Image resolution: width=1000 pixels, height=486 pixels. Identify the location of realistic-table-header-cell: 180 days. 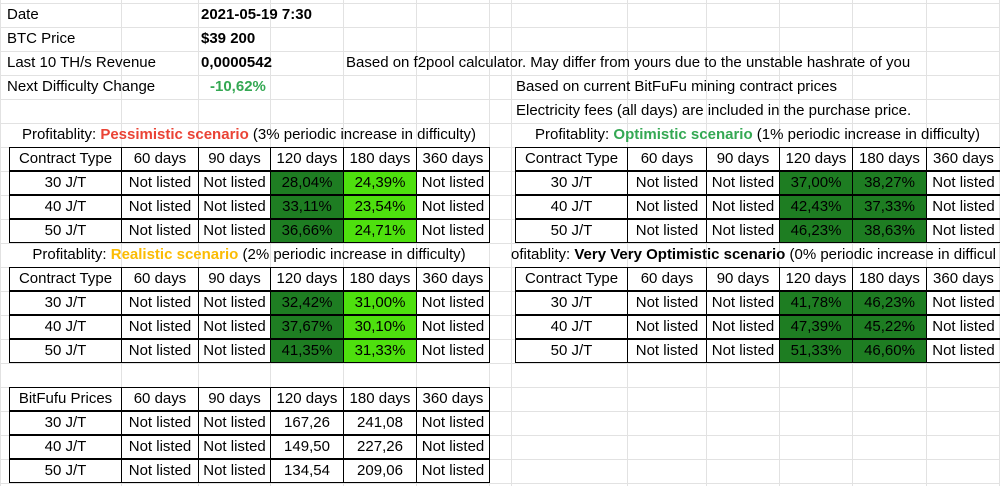
(380, 279).